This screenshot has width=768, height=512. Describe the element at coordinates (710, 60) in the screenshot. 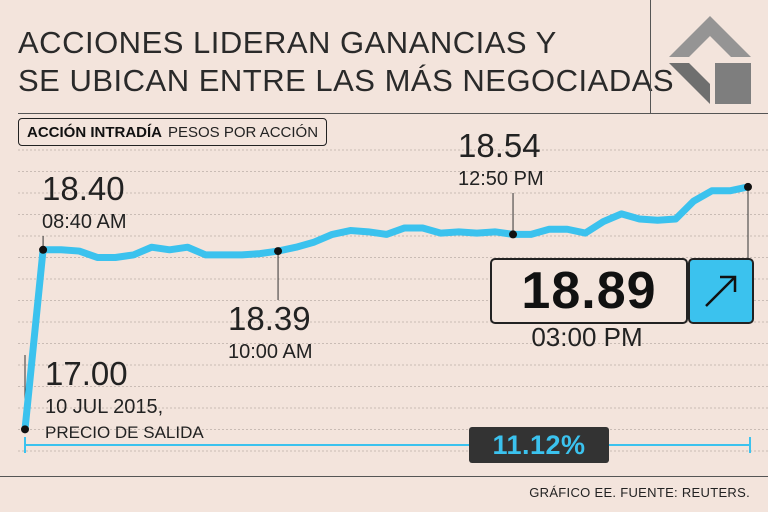

I see `el-economista-logo-icon` at that location.